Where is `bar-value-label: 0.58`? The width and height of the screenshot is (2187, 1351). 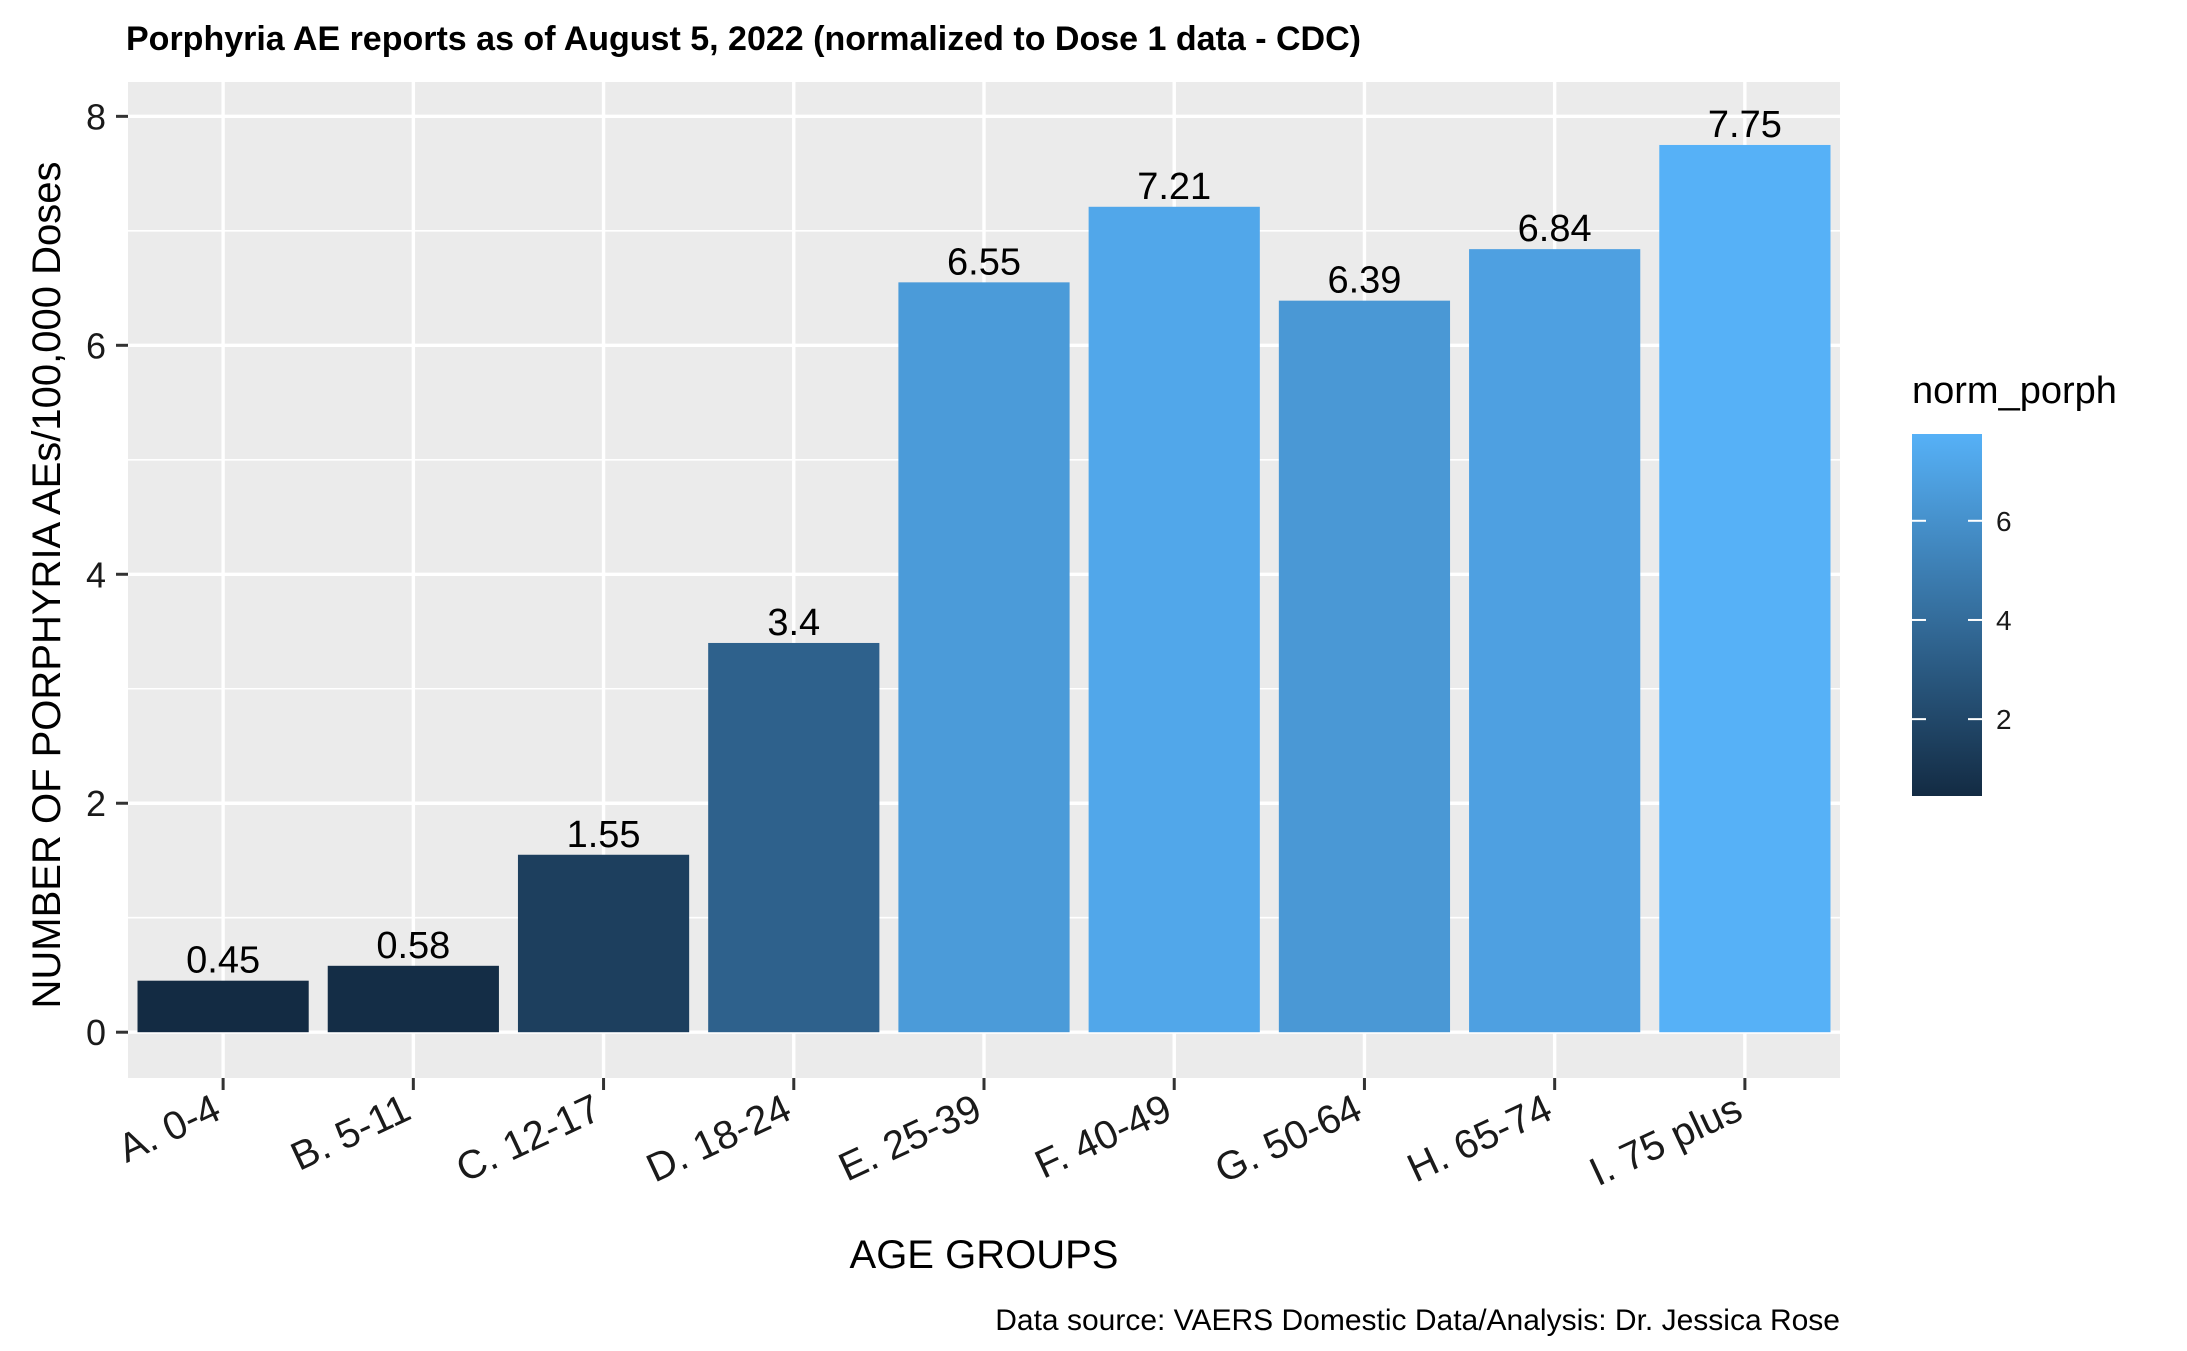
bar-value-label: 0.58 is located at coordinates (413, 946).